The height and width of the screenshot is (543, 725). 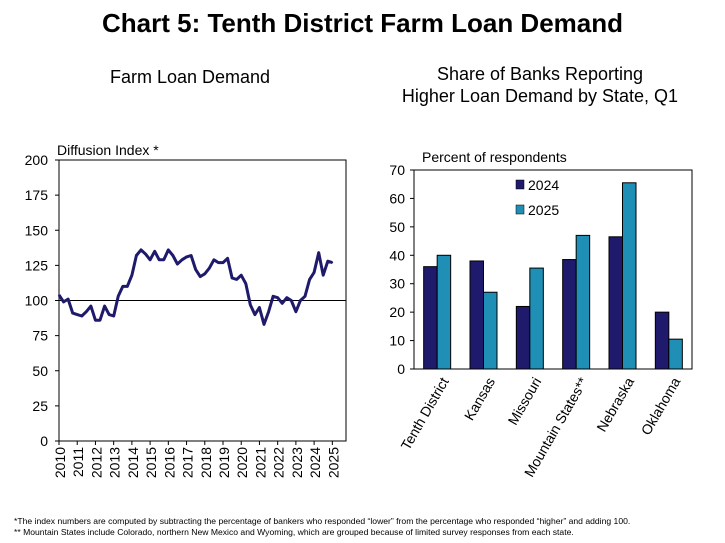 What do you see at coordinates (424, 413) in the screenshot?
I see `bar-category-label: Tenth District` at bounding box center [424, 413].